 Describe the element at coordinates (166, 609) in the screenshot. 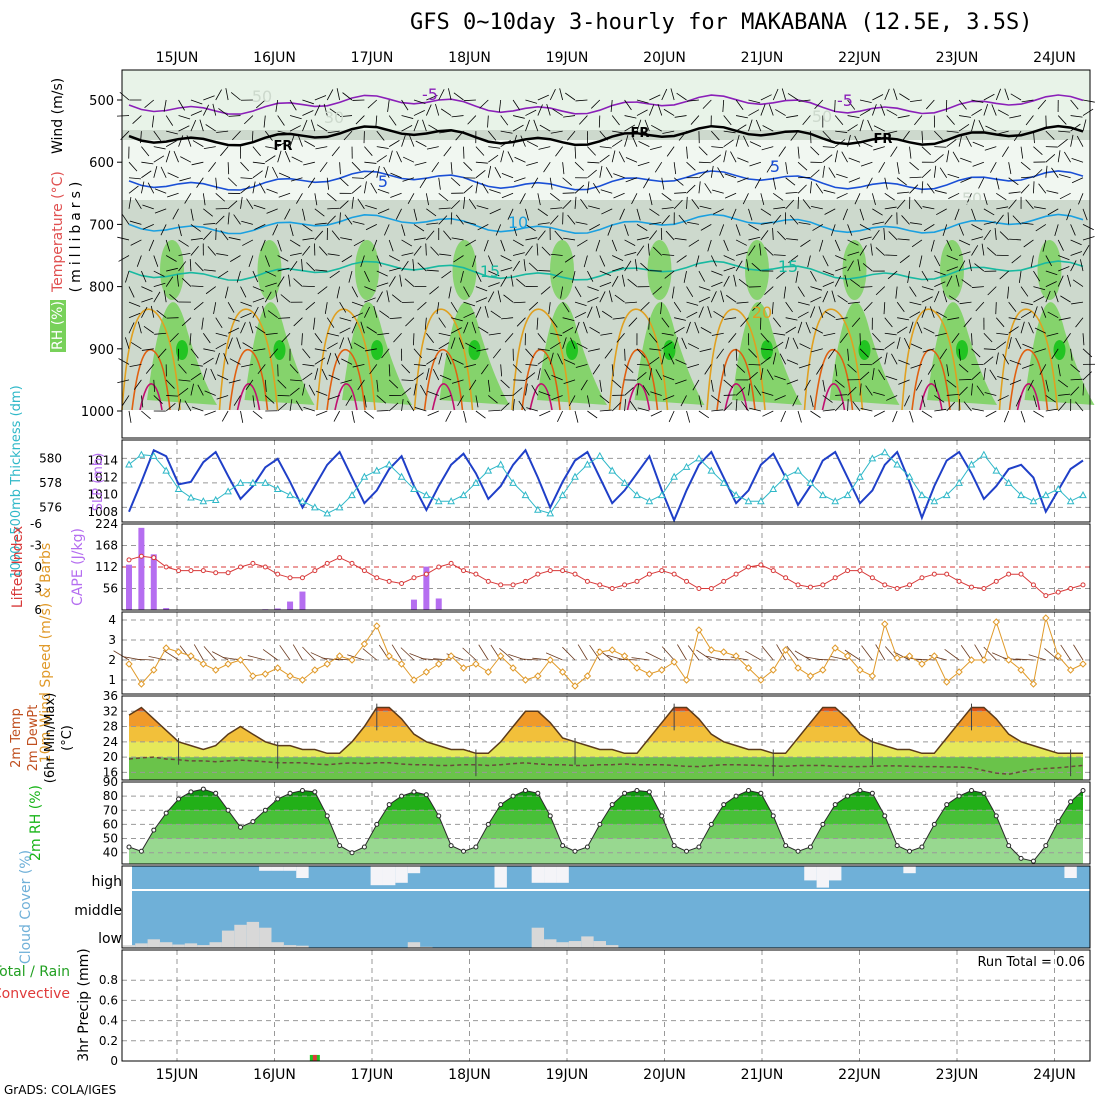

I see `cape-bar` at that location.